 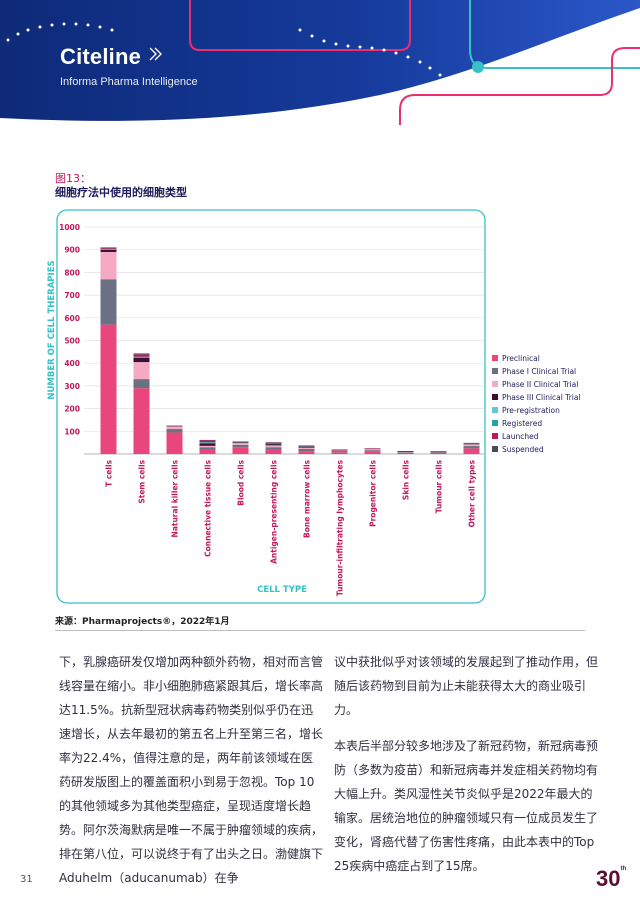 What do you see at coordinates (472, 493) in the screenshot?
I see `x-tick-label: Other cell types` at bounding box center [472, 493].